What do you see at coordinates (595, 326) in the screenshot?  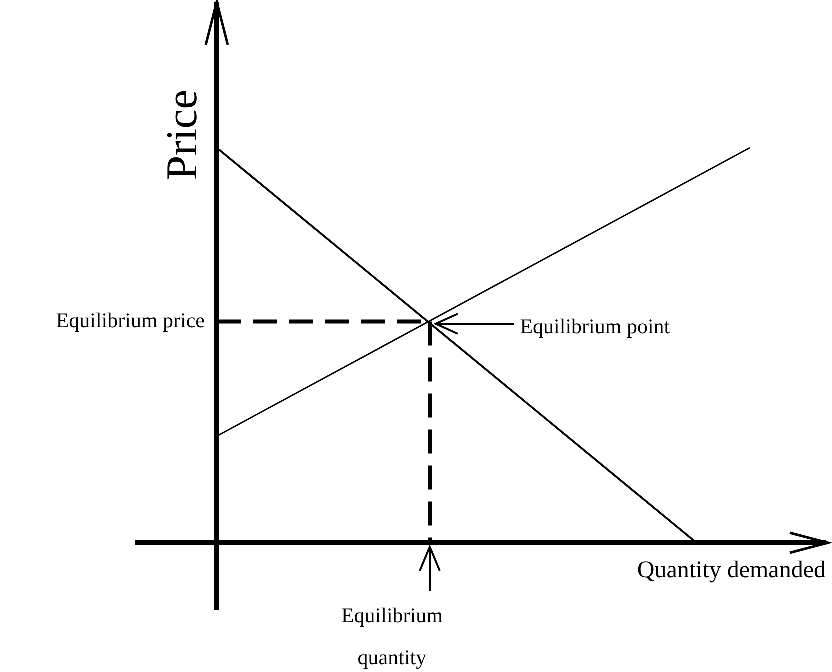 I see `annotation: Equilibrium point` at bounding box center [595, 326].